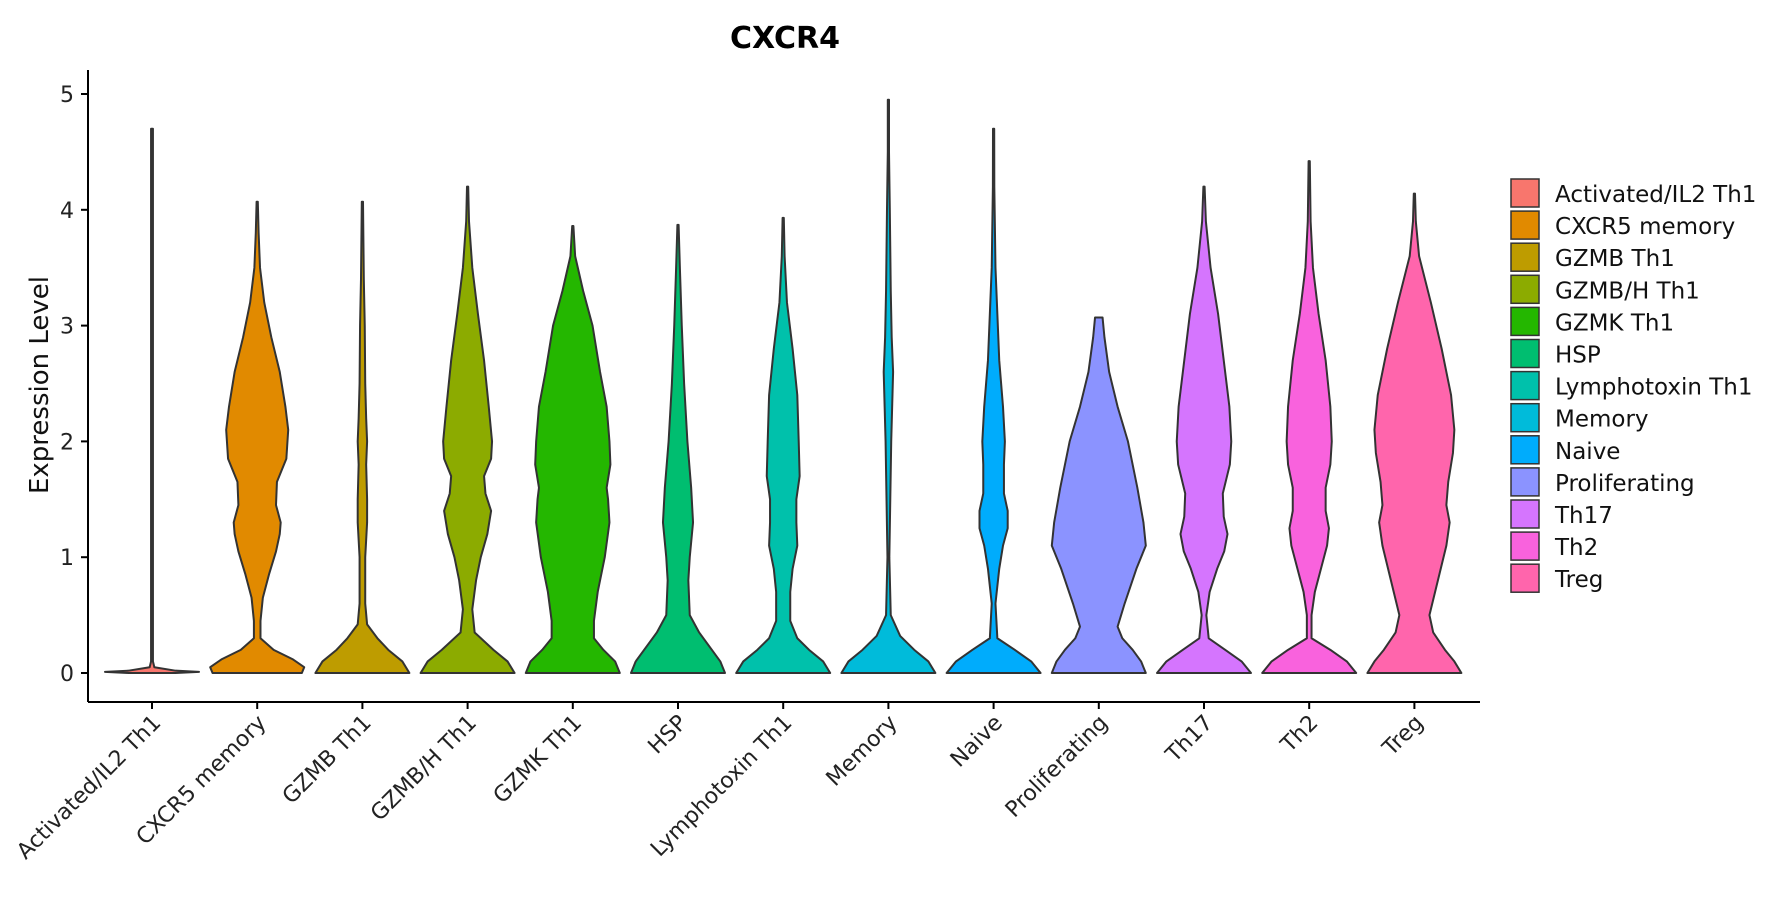 The image size is (1777, 900). What do you see at coordinates (1578, 580) in the screenshot?
I see `legend-label: Treg` at bounding box center [1578, 580].